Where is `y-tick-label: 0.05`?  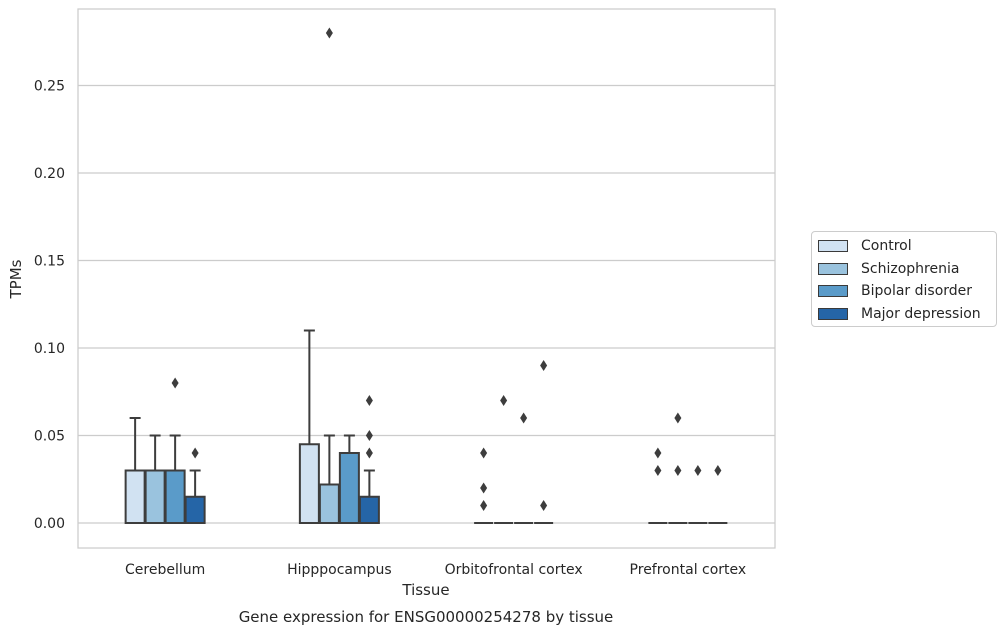
y-tick-label: 0.05 is located at coordinates (49, 437).